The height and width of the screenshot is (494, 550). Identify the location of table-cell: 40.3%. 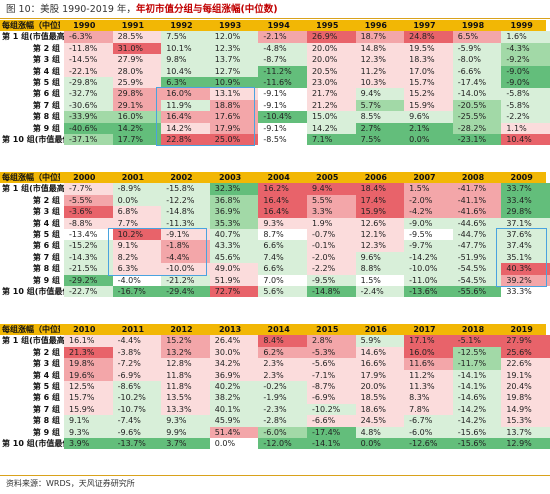
(525, 269).